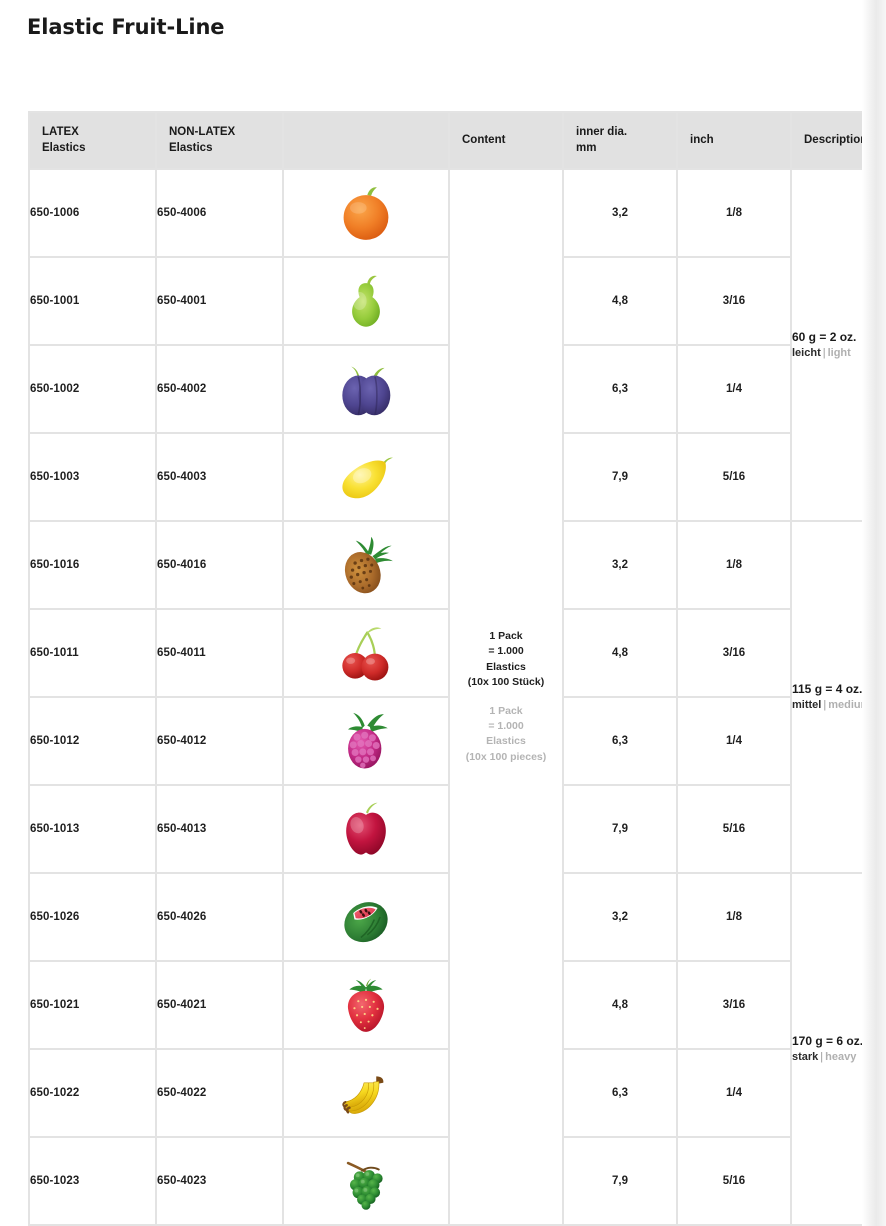 The height and width of the screenshot is (1226, 886). I want to click on non-latex-article-number: 650-4022, so click(219, 1093).